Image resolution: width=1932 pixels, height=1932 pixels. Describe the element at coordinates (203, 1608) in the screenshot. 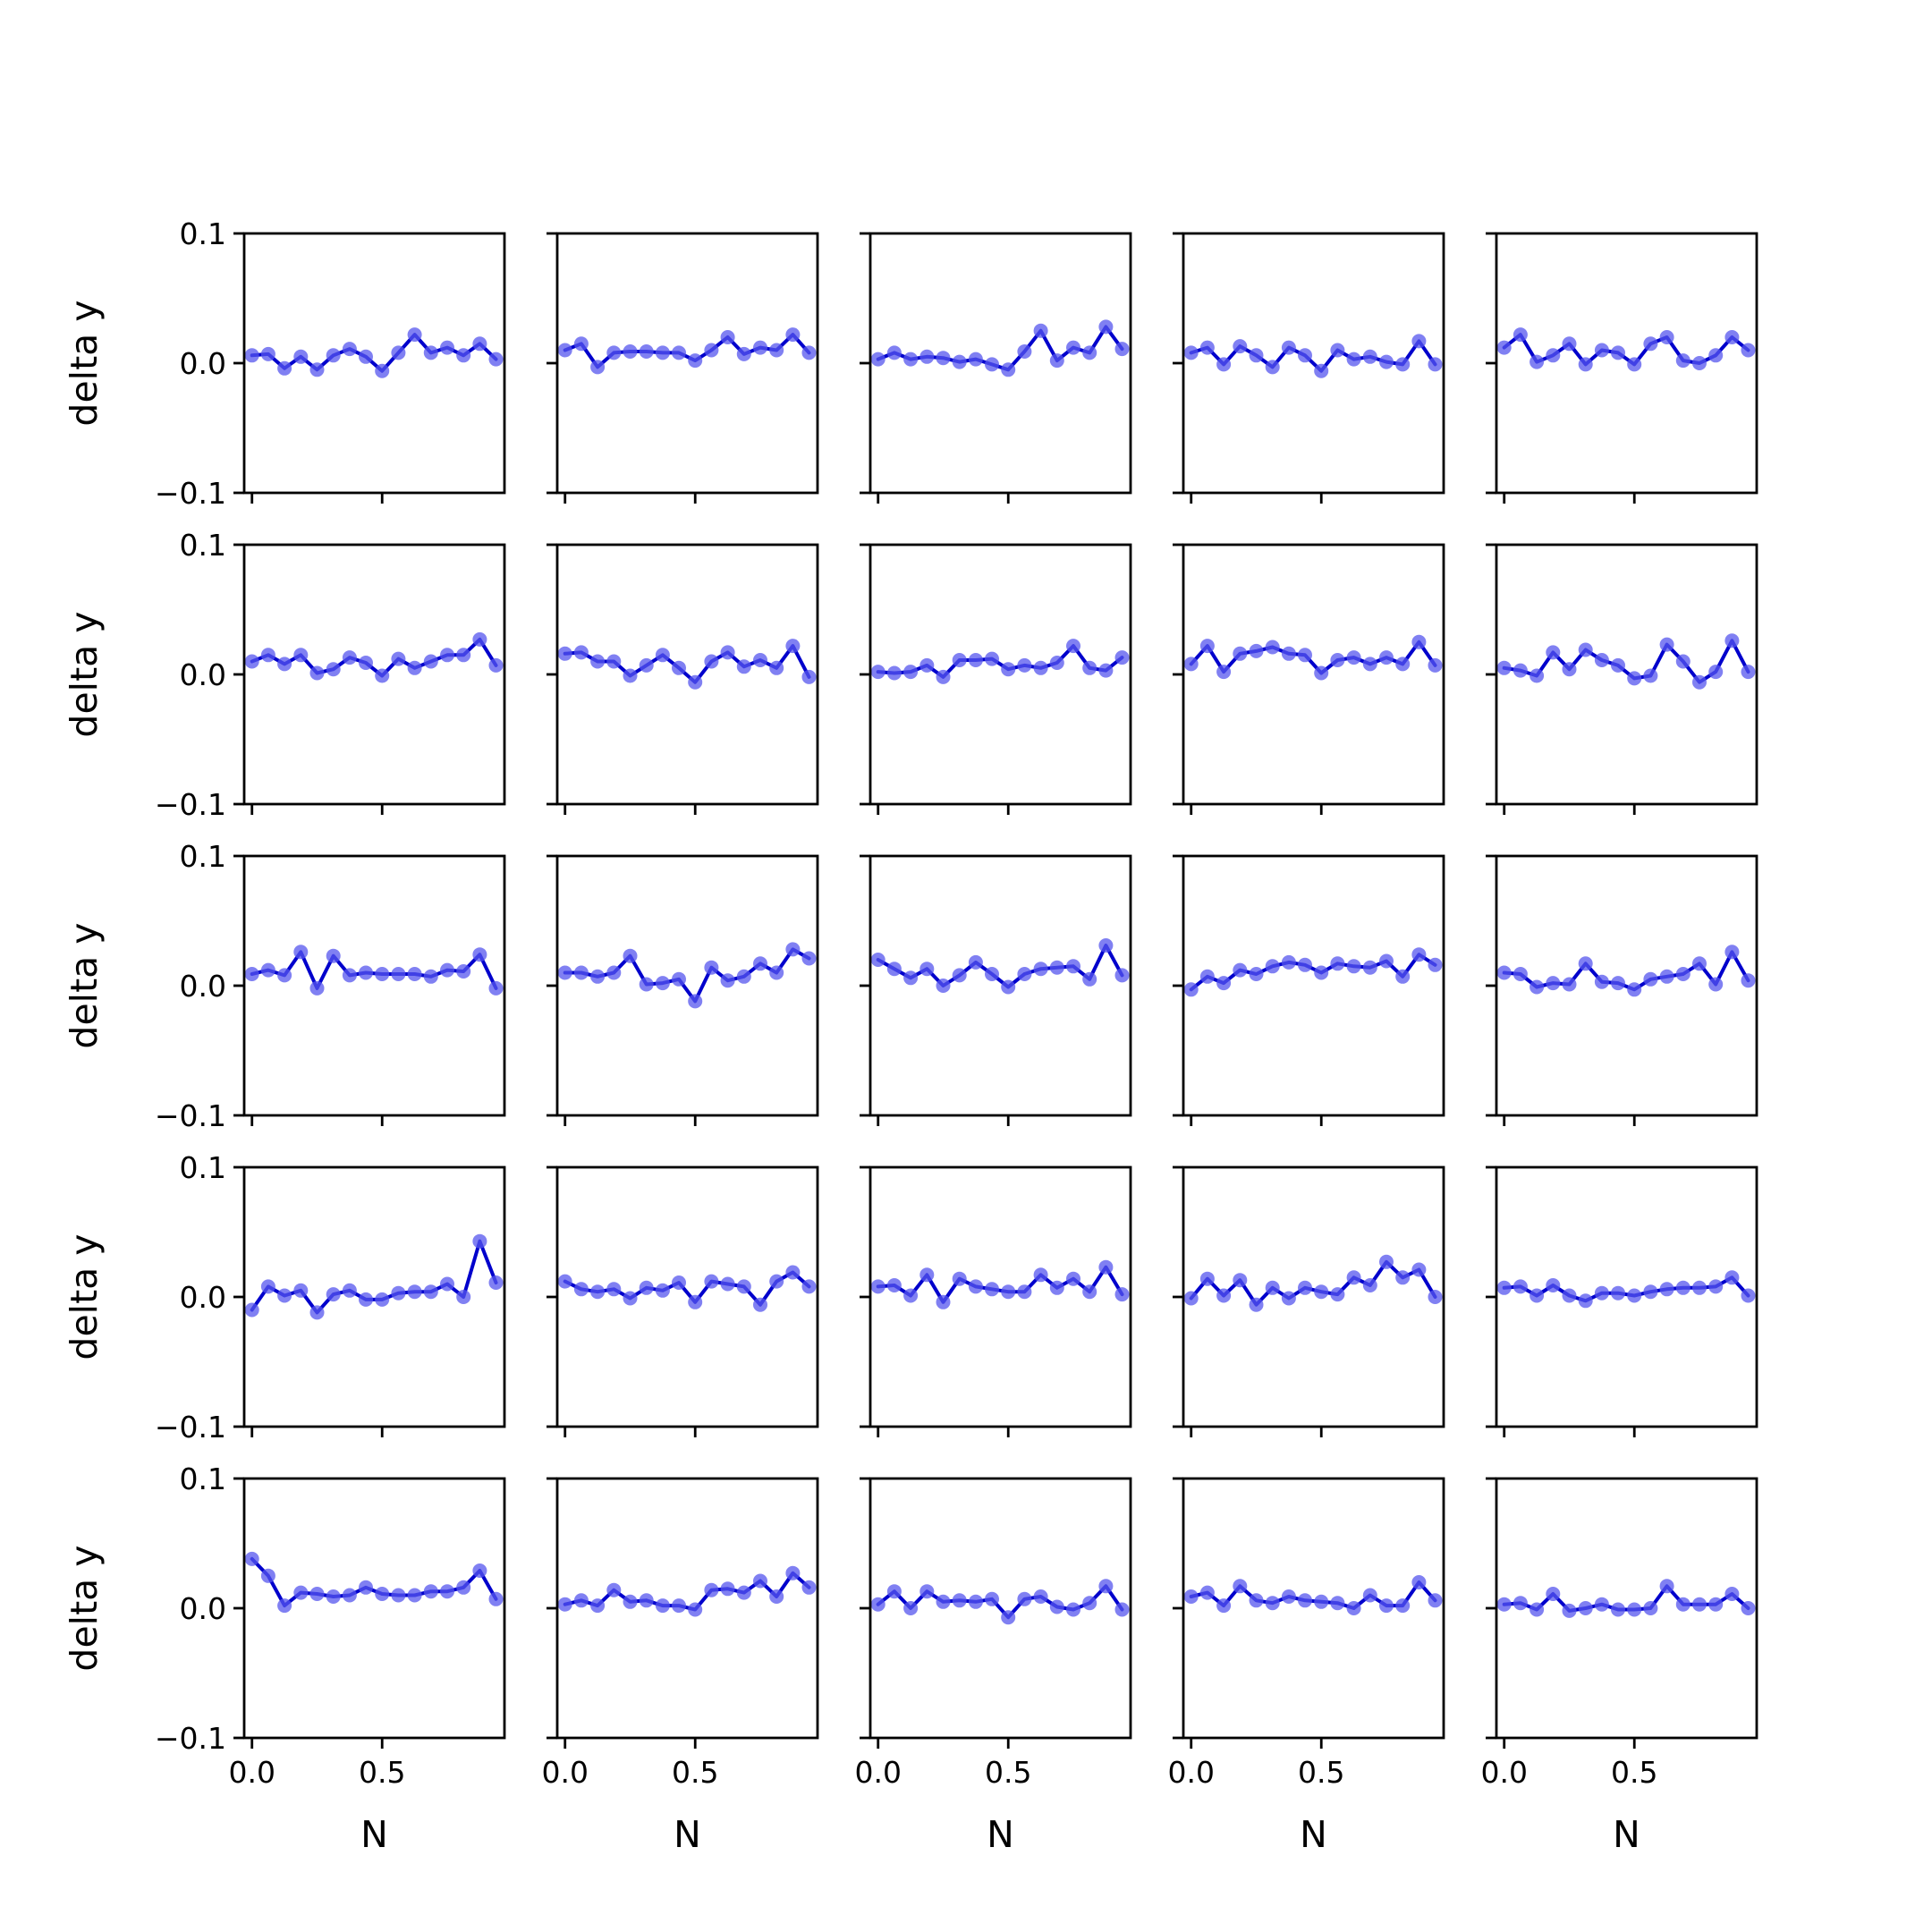

I see `y-tick-label: 0.0` at that location.